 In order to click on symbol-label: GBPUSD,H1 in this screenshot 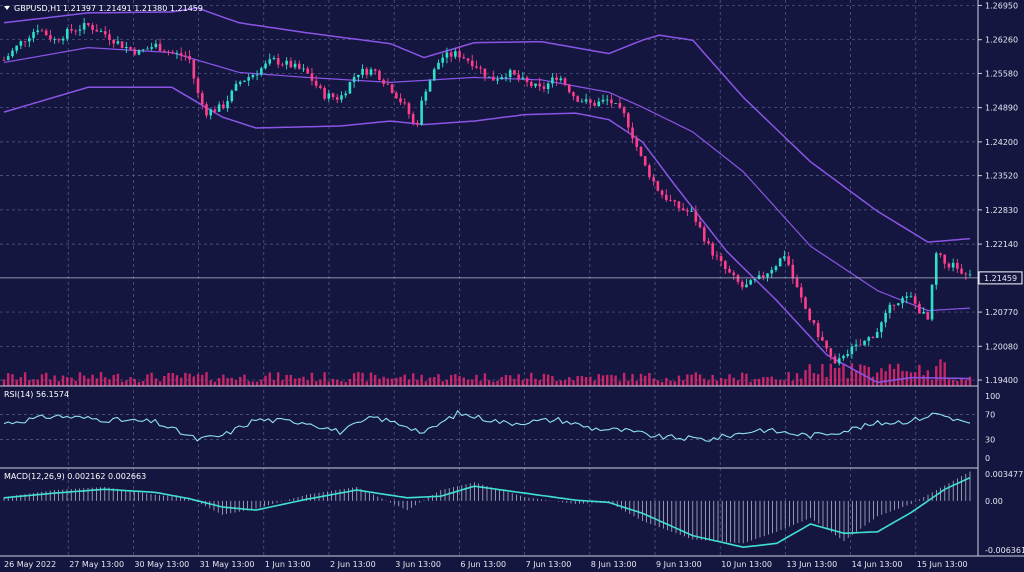, I will do `click(37, 8)`.